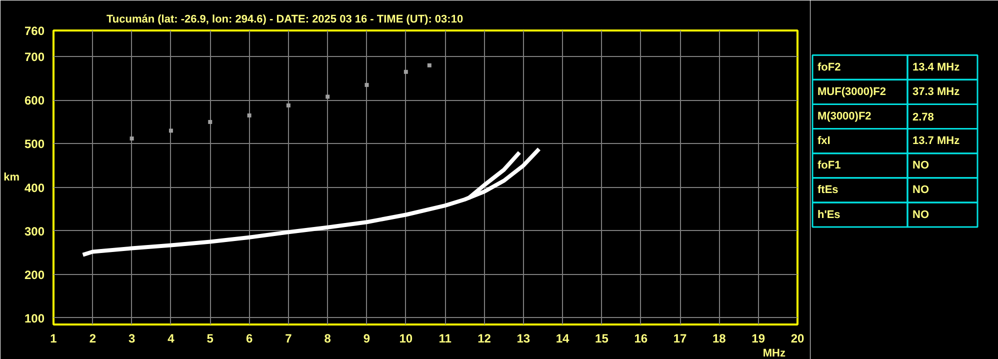 This screenshot has height=359, width=998. What do you see at coordinates (602, 339) in the screenshot?
I see `x-tick-label: 15` at bounding box center [602, 339].